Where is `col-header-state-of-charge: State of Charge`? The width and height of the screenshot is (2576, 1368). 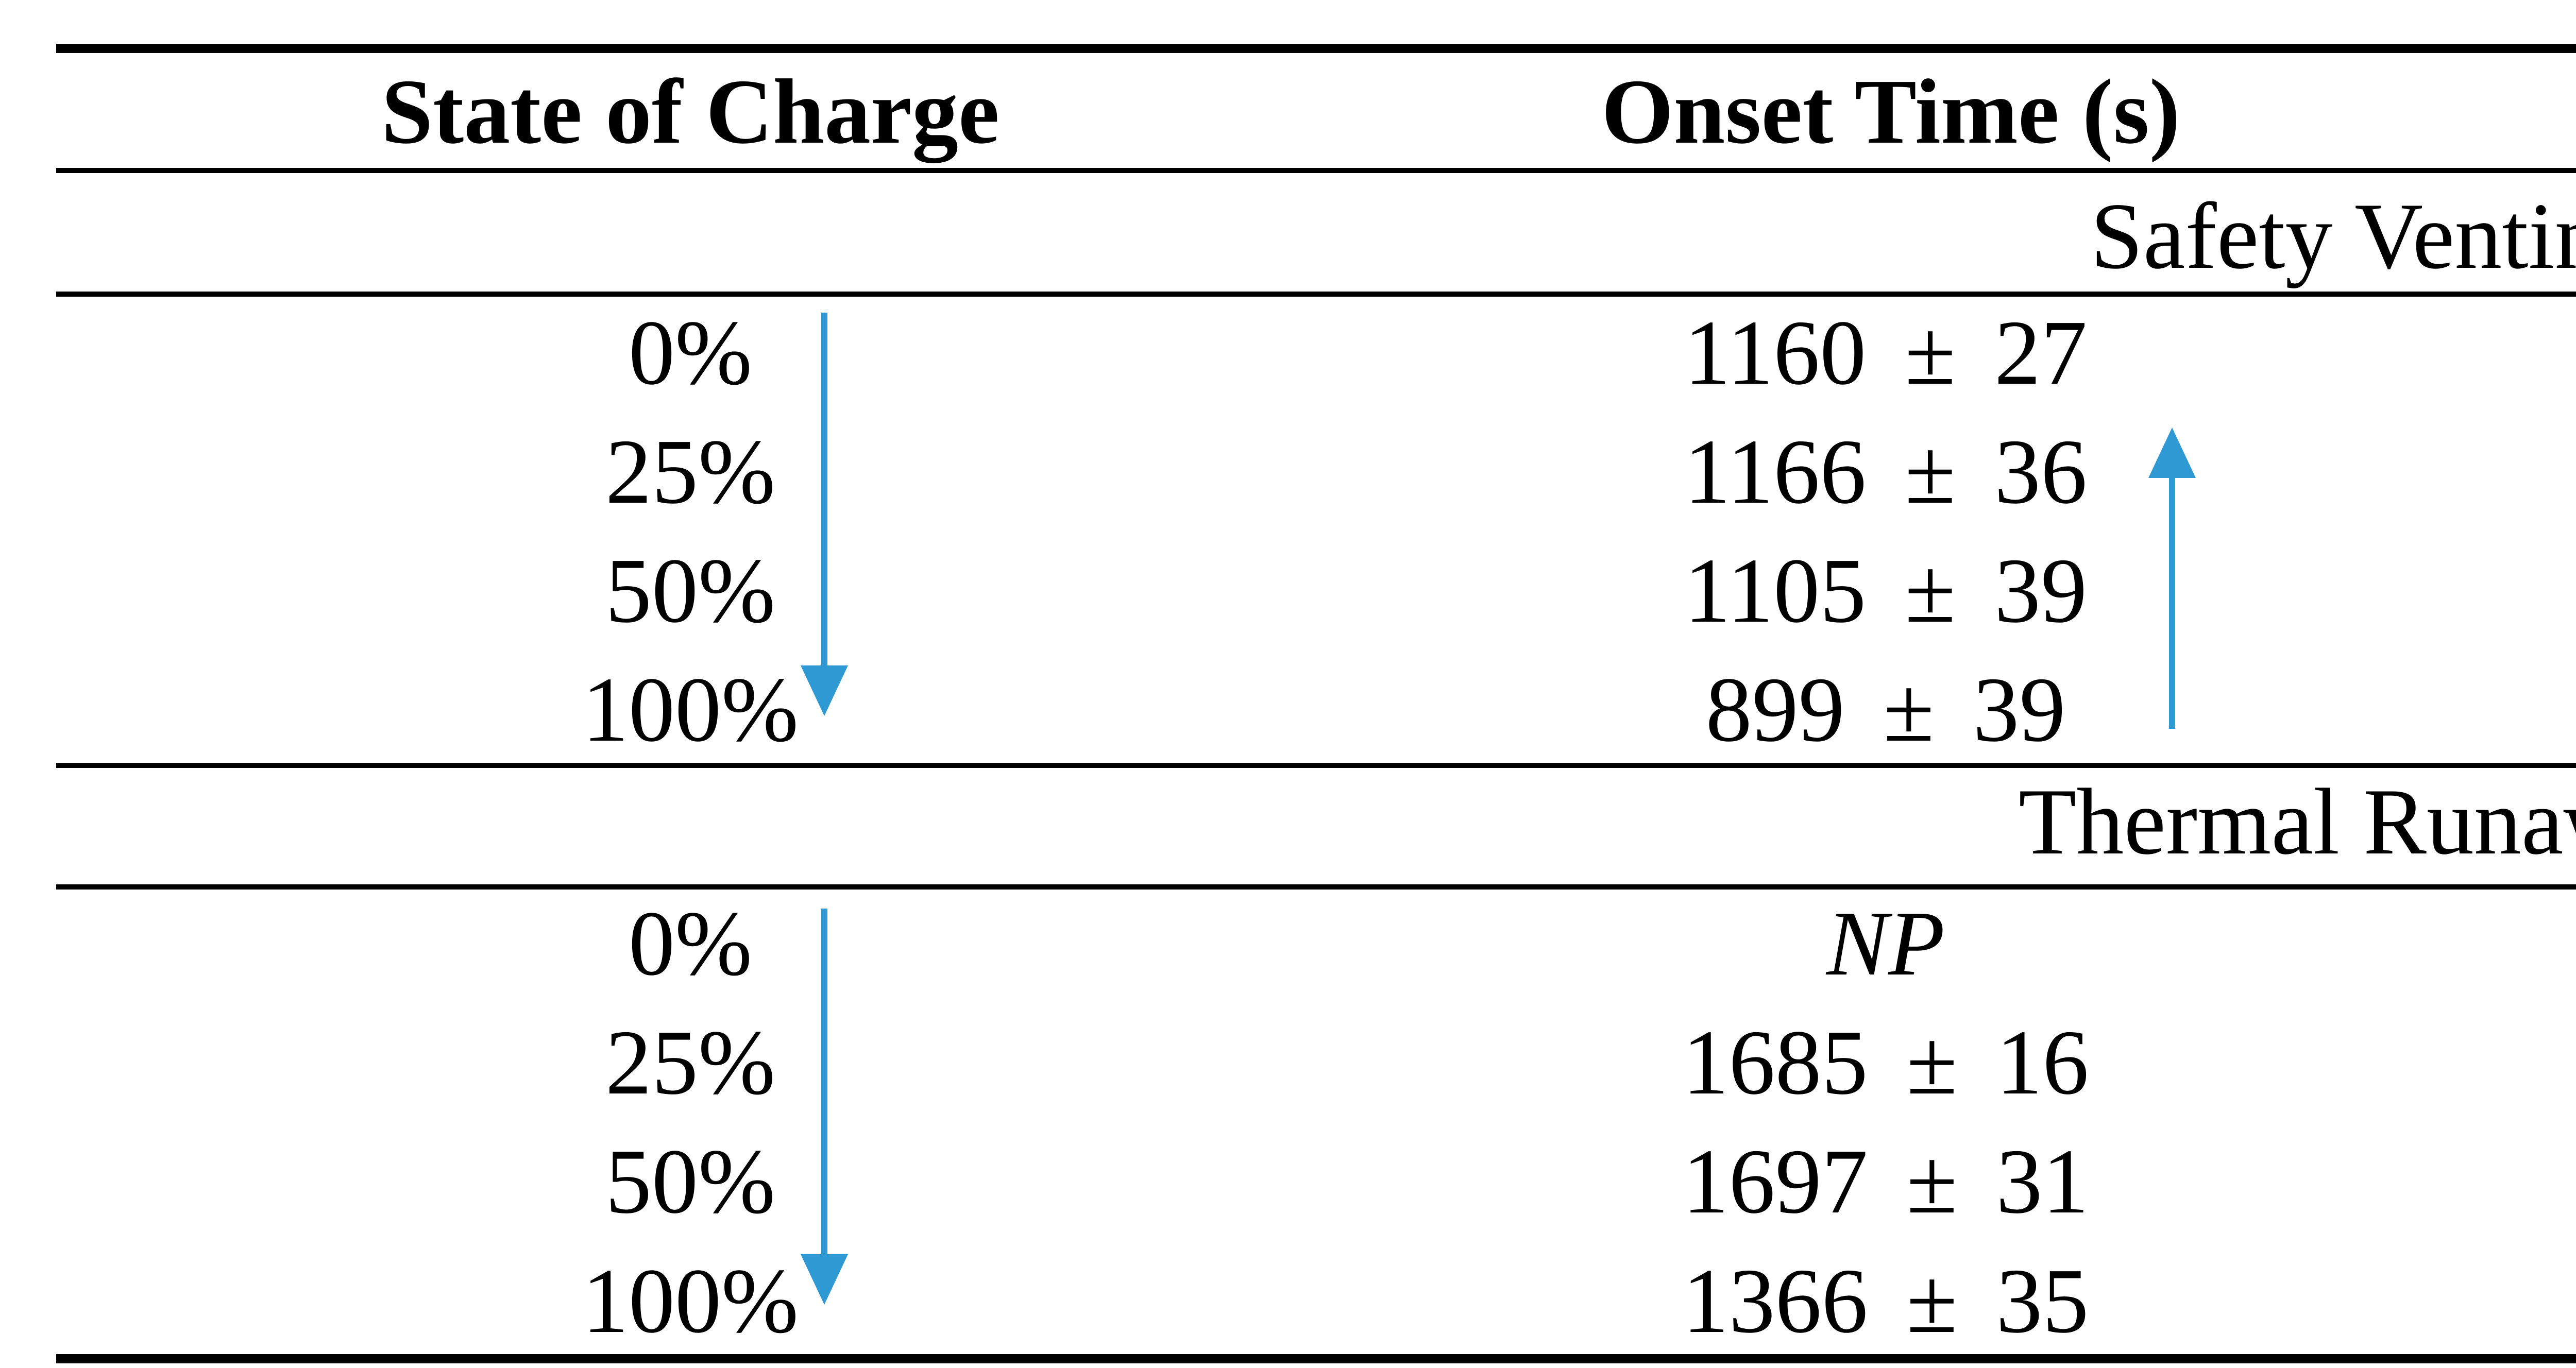
col-header-state-of-charge: State of Charge is located at coordinates (690, 111).